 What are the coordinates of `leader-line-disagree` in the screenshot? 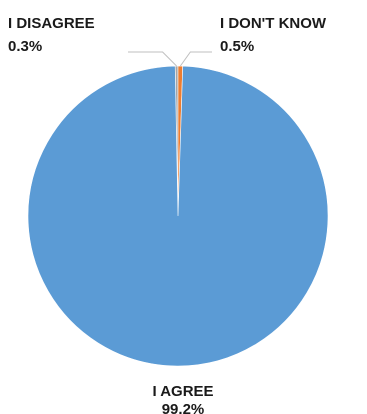 It's located at (152, 59).